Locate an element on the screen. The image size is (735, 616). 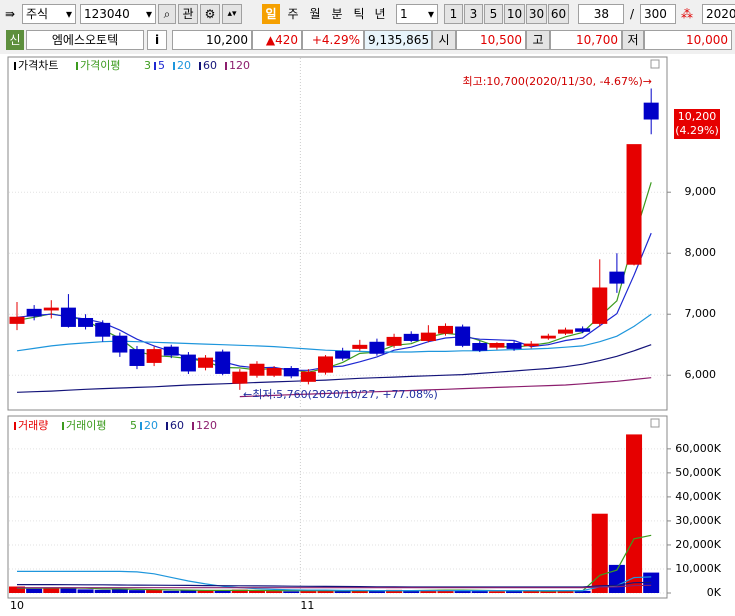
y-tick-label: 50,000K is located at coordinates (698, 472).